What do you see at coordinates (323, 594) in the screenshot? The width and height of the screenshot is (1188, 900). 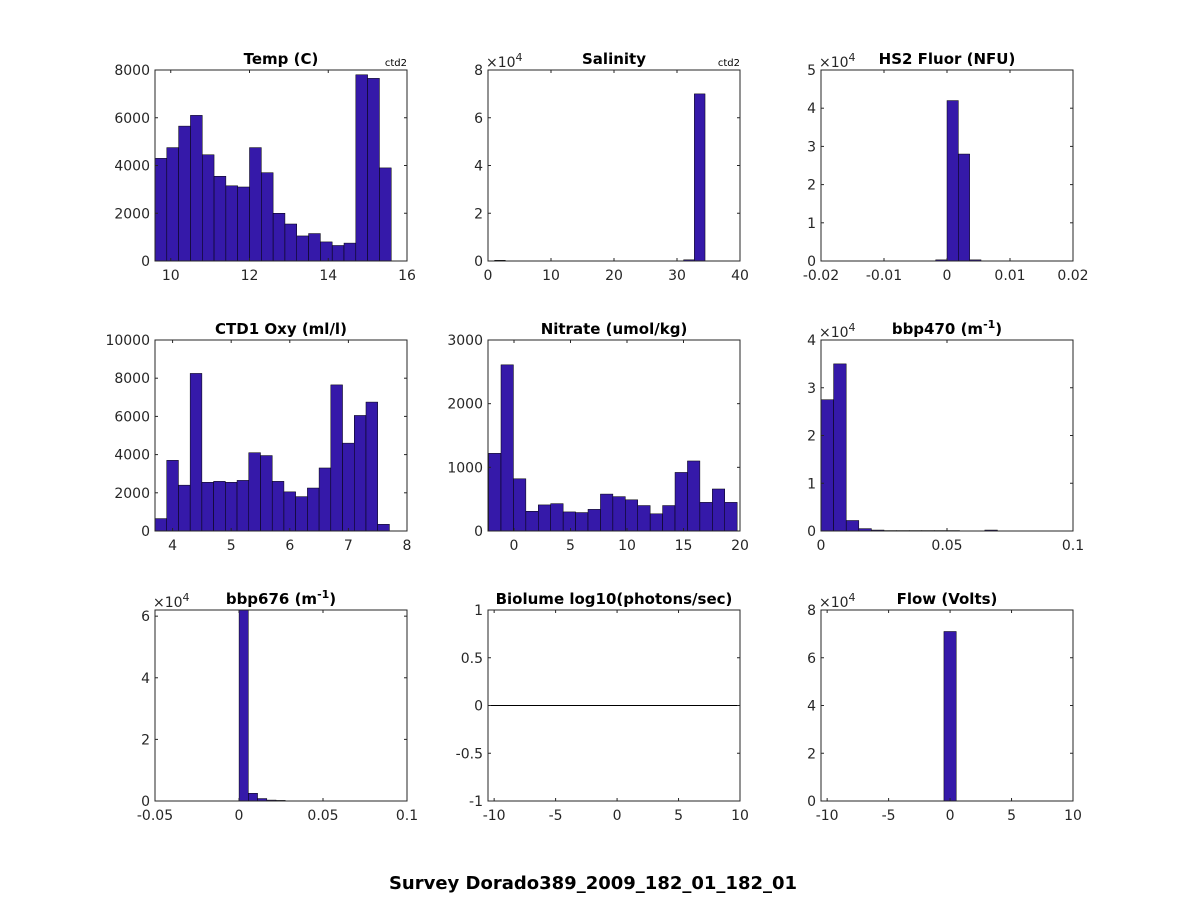 I see `subplot-title-superscript: -1` at bounding box center [323, 594].